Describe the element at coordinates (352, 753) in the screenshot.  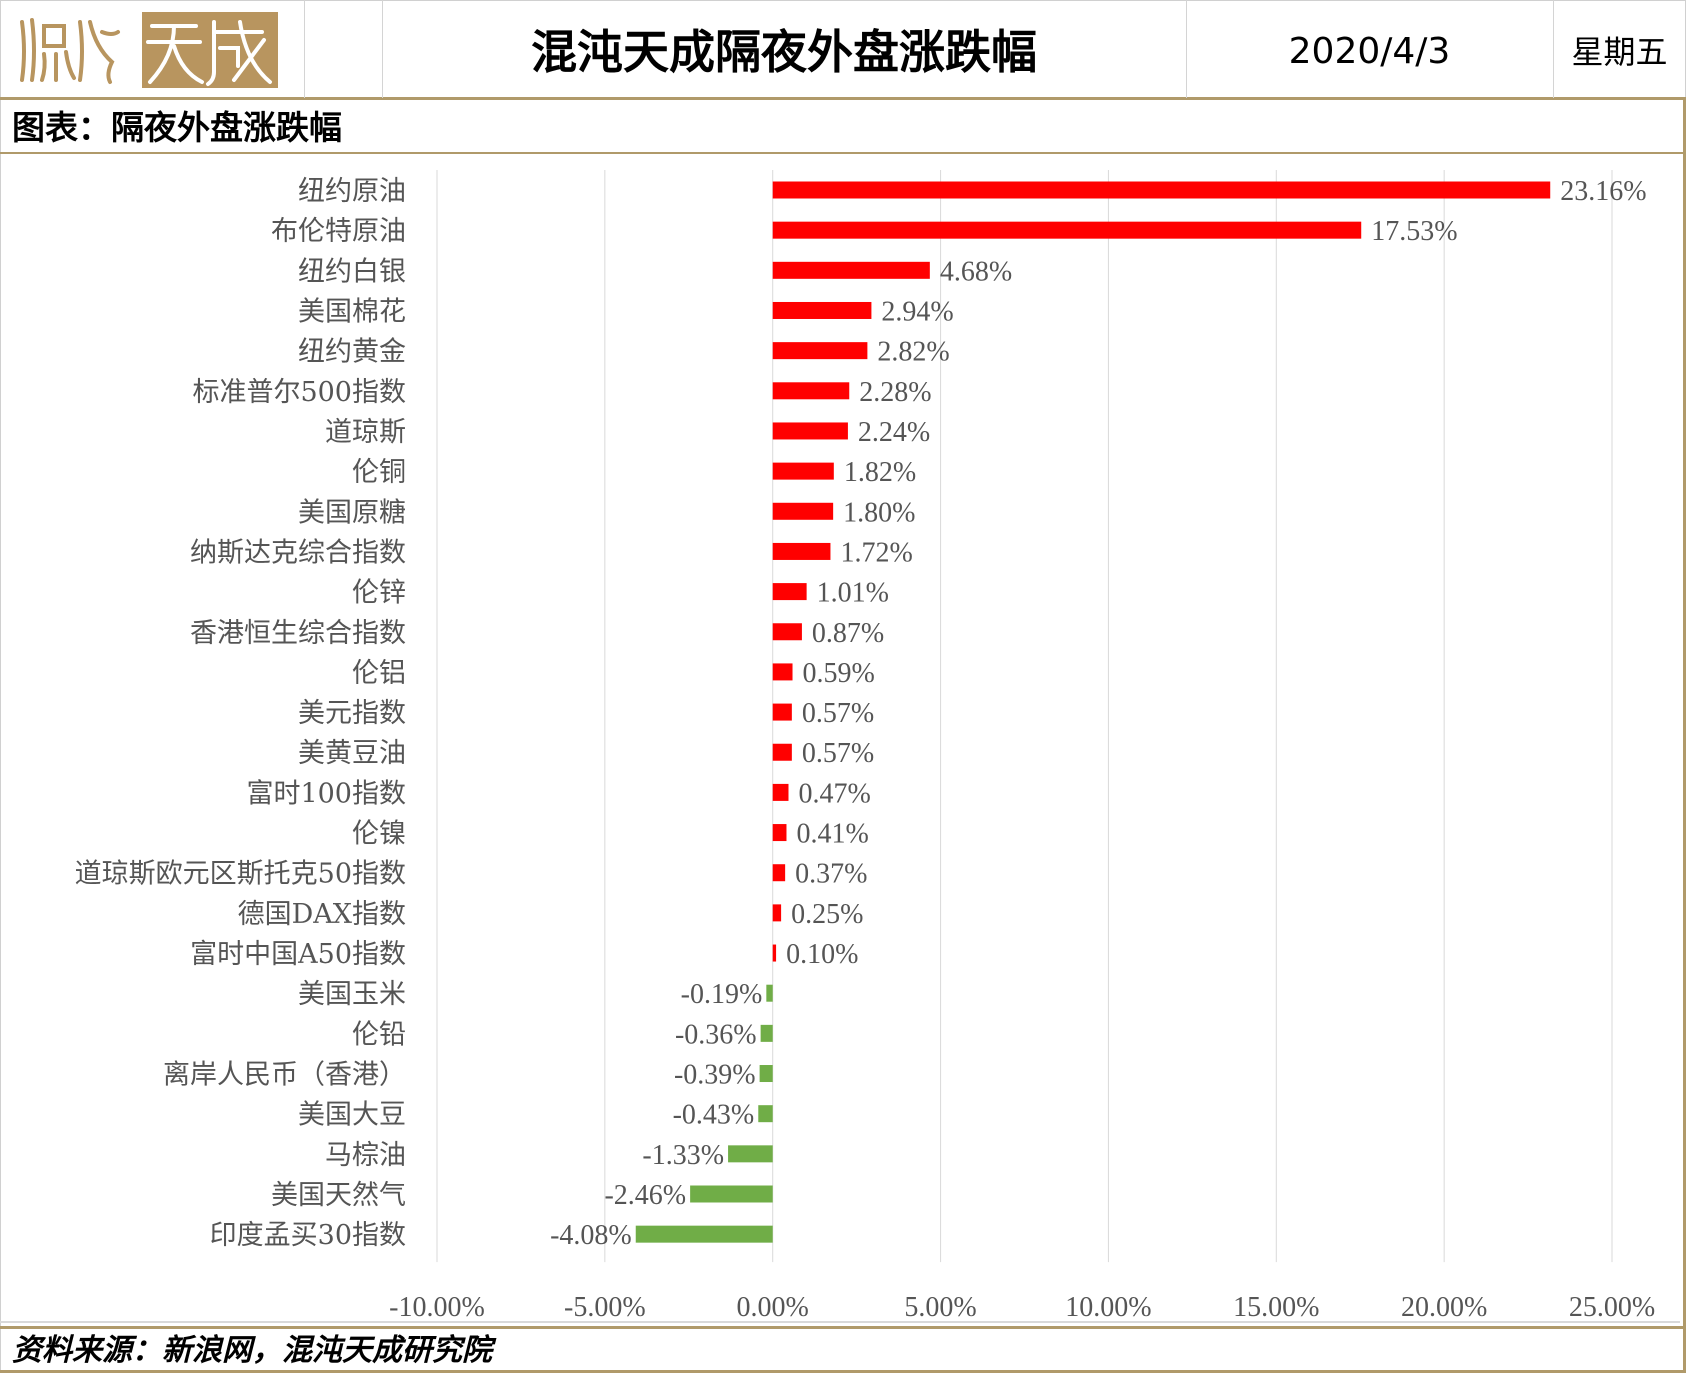
I see `category-label: 美黄豆油` at that location.